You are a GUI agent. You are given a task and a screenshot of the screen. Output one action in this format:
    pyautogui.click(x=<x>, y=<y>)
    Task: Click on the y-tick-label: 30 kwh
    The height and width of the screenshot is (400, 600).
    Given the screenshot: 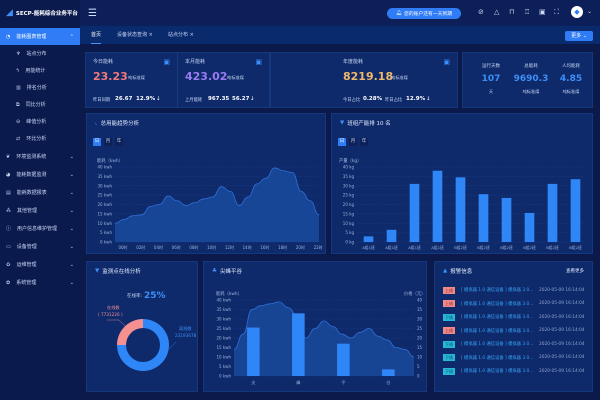 What is the action you would take?
    pyautogui.click(x=224, y=319)
    